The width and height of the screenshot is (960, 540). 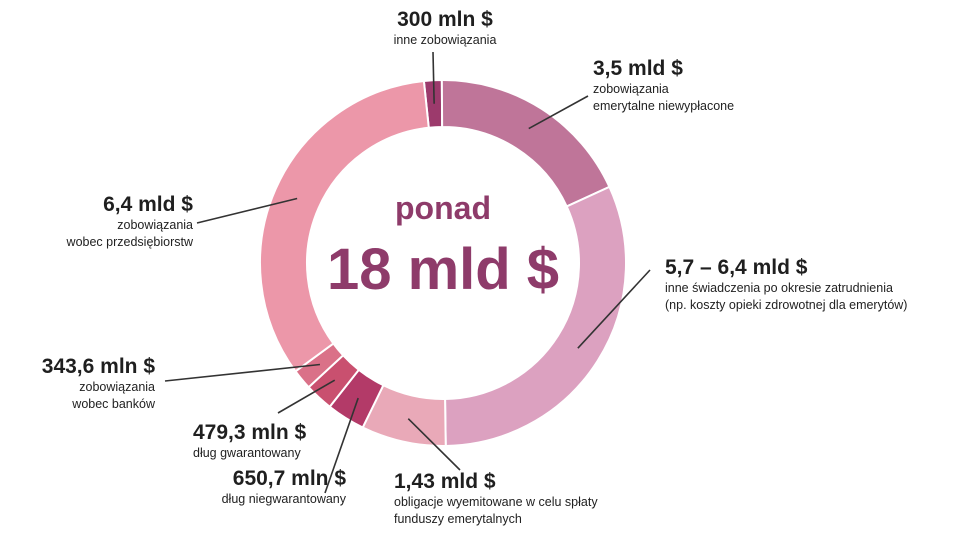 I want to click on slice-desc: funduszy emerytalnych, so click(x=458, y=519).